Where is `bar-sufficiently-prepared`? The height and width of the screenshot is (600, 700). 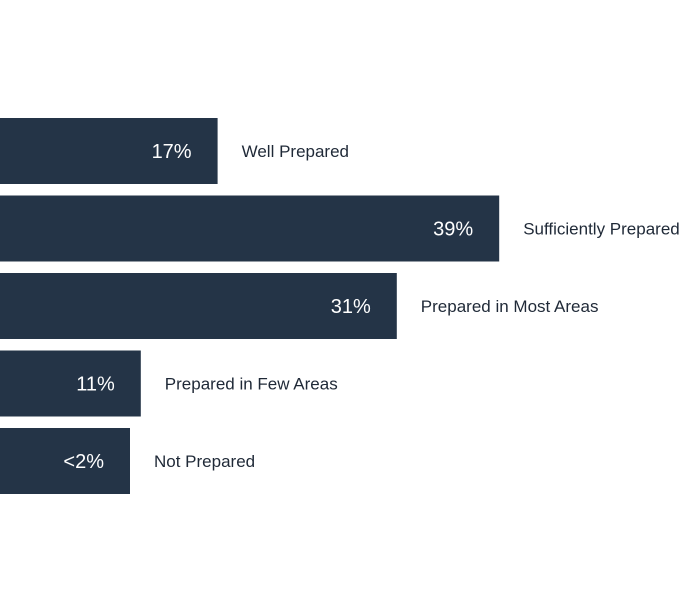
bar-sufficiently-prepared is located at coordinates (250, 228).